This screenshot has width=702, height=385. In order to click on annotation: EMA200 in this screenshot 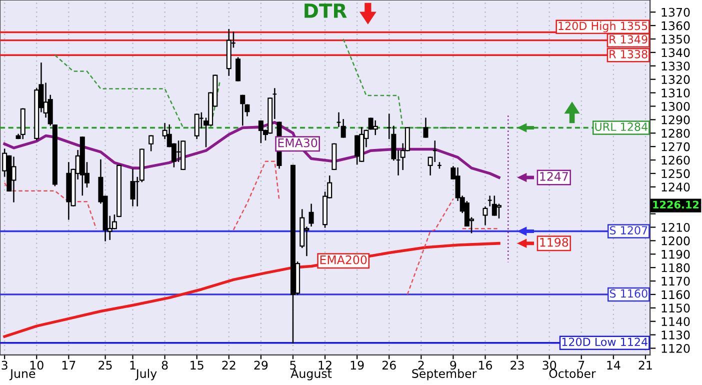, I will do `click(343, 259)`.